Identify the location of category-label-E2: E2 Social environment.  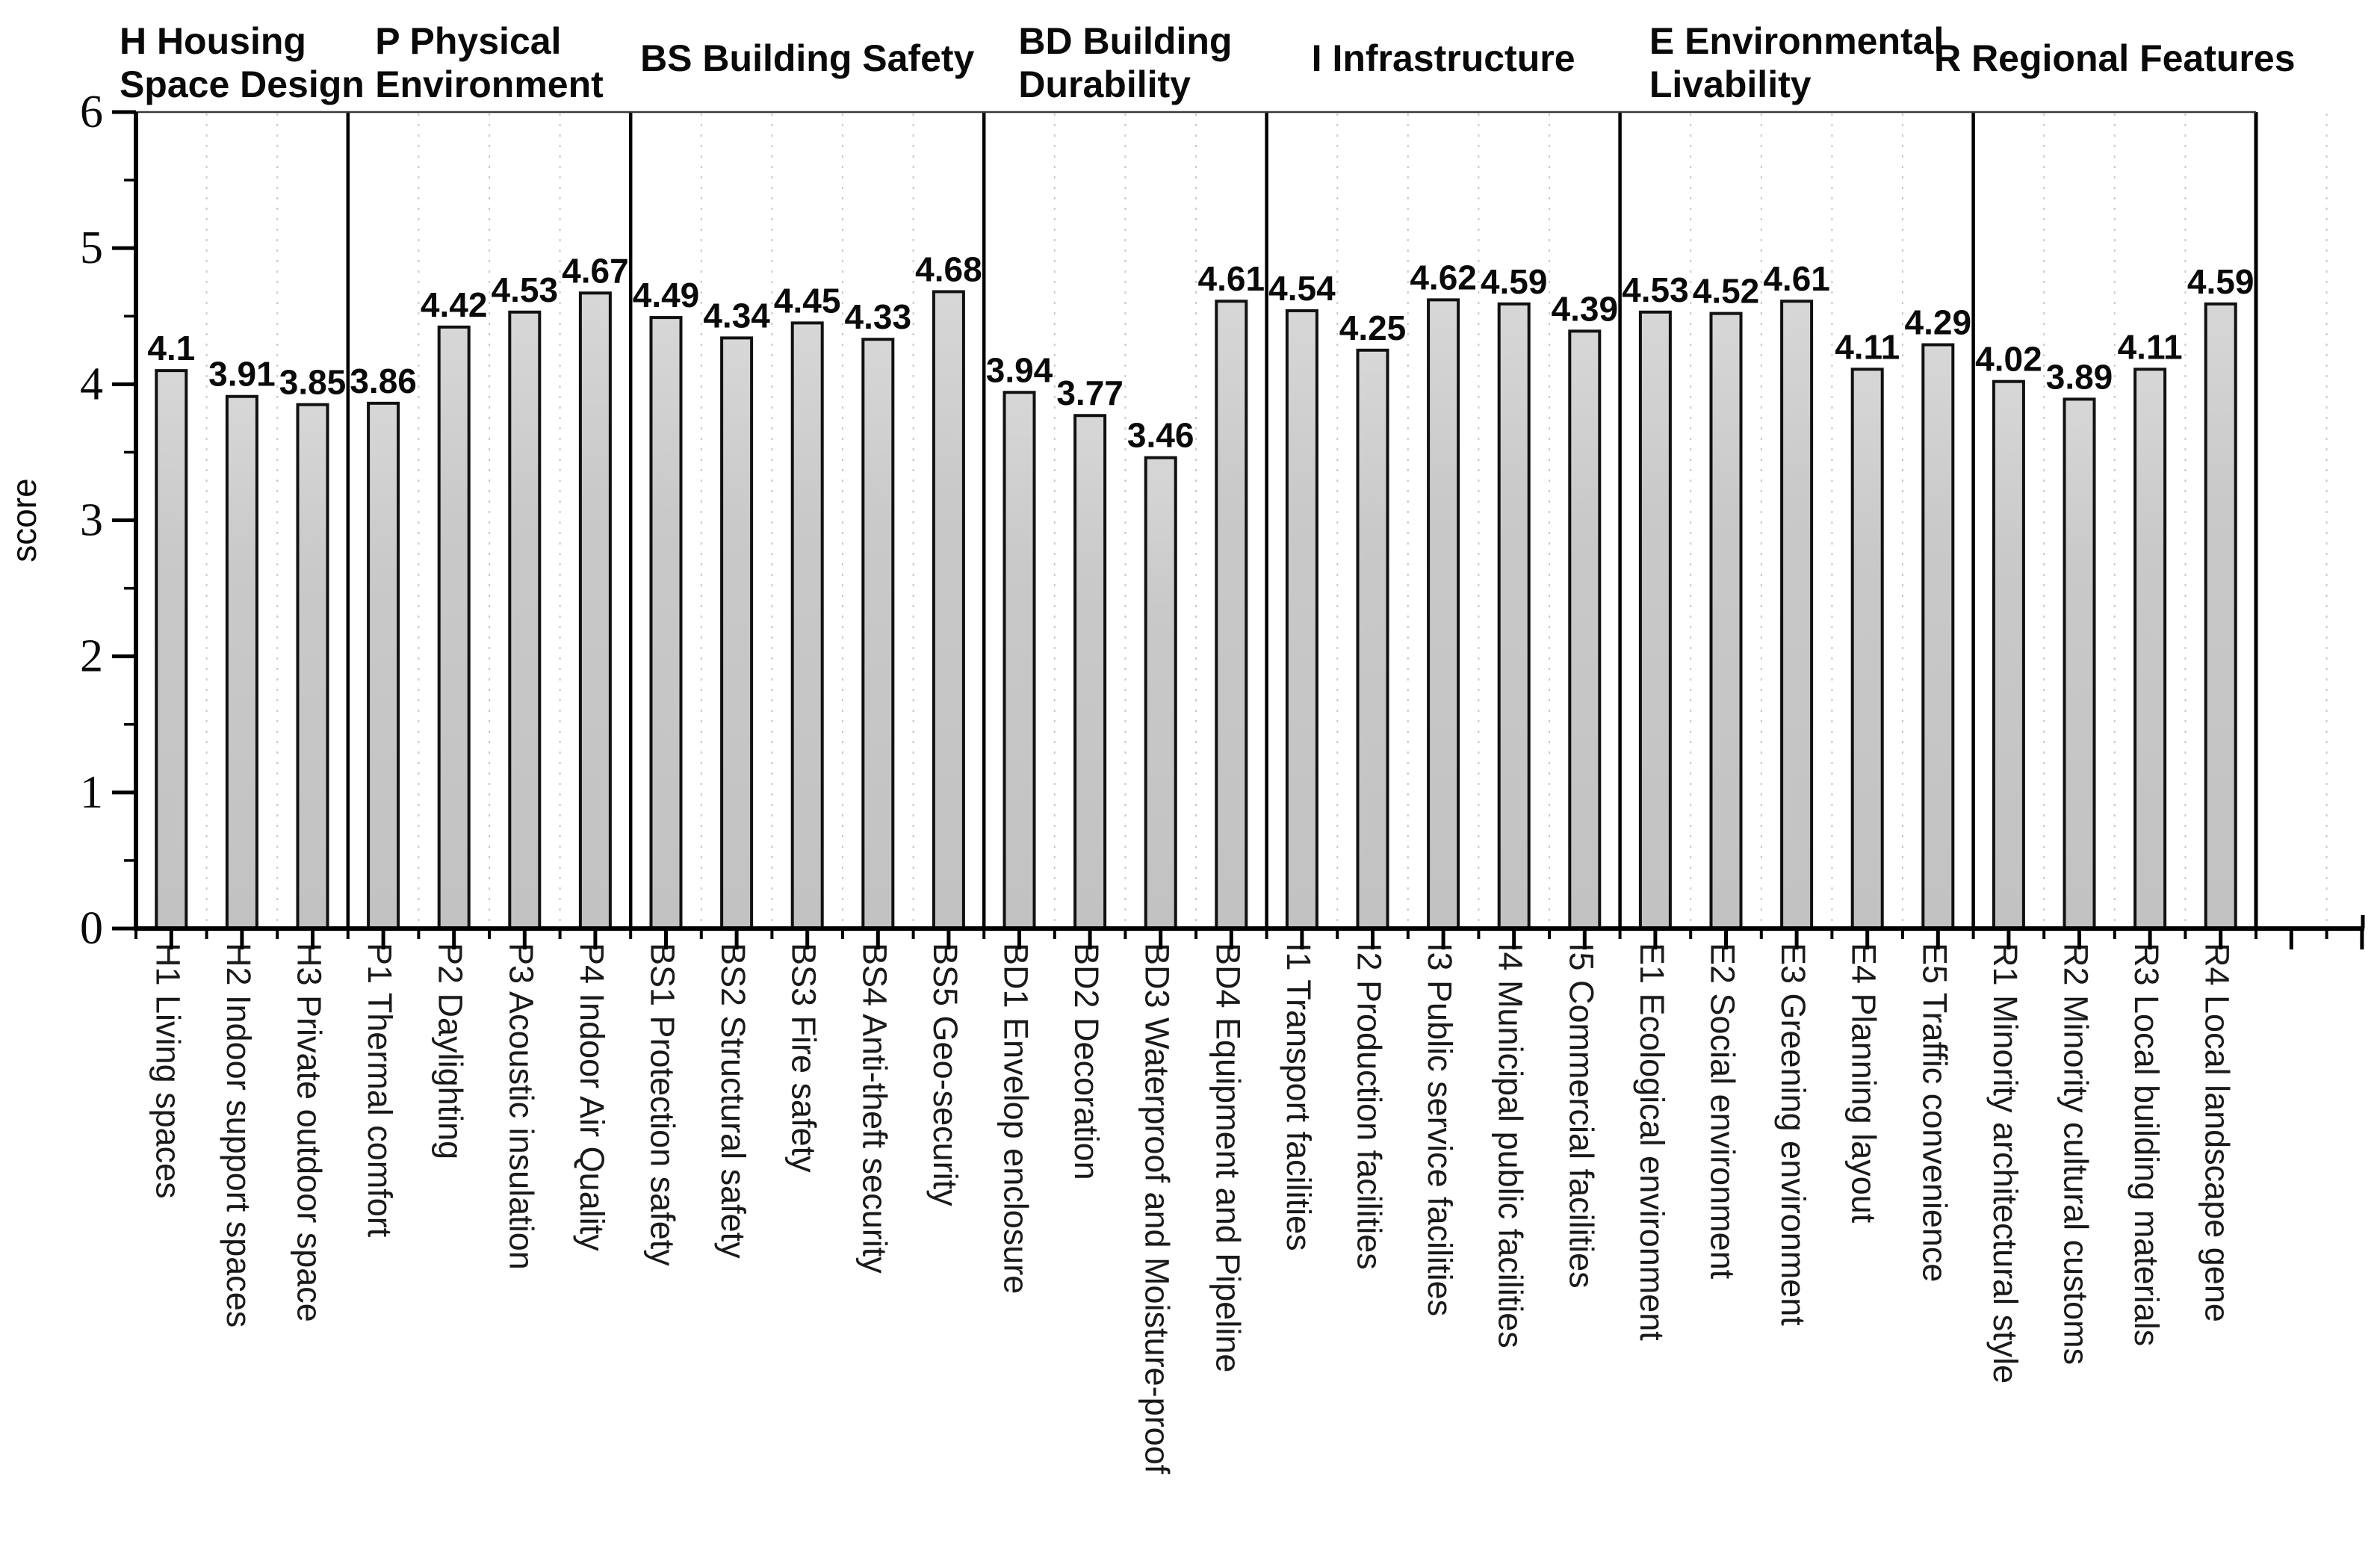
(1723, 1111).